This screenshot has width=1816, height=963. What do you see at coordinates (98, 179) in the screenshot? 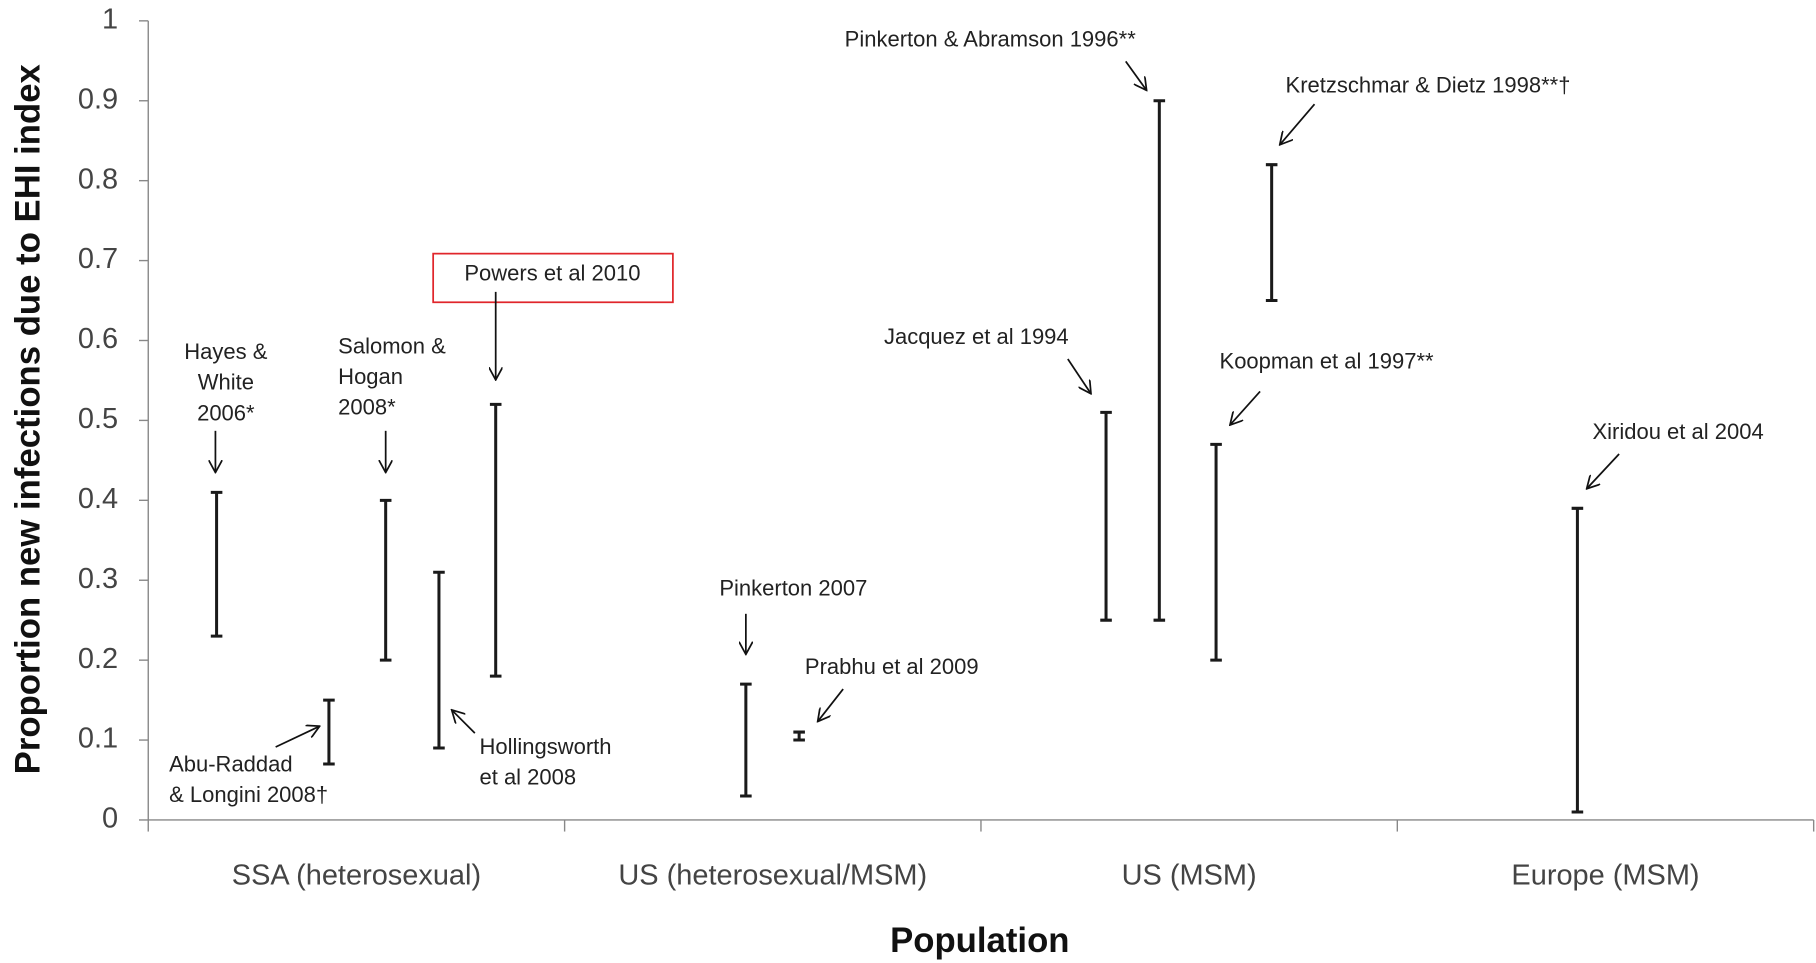
I see `y-tick-label: 0.8` at bounding box center [98, 179].